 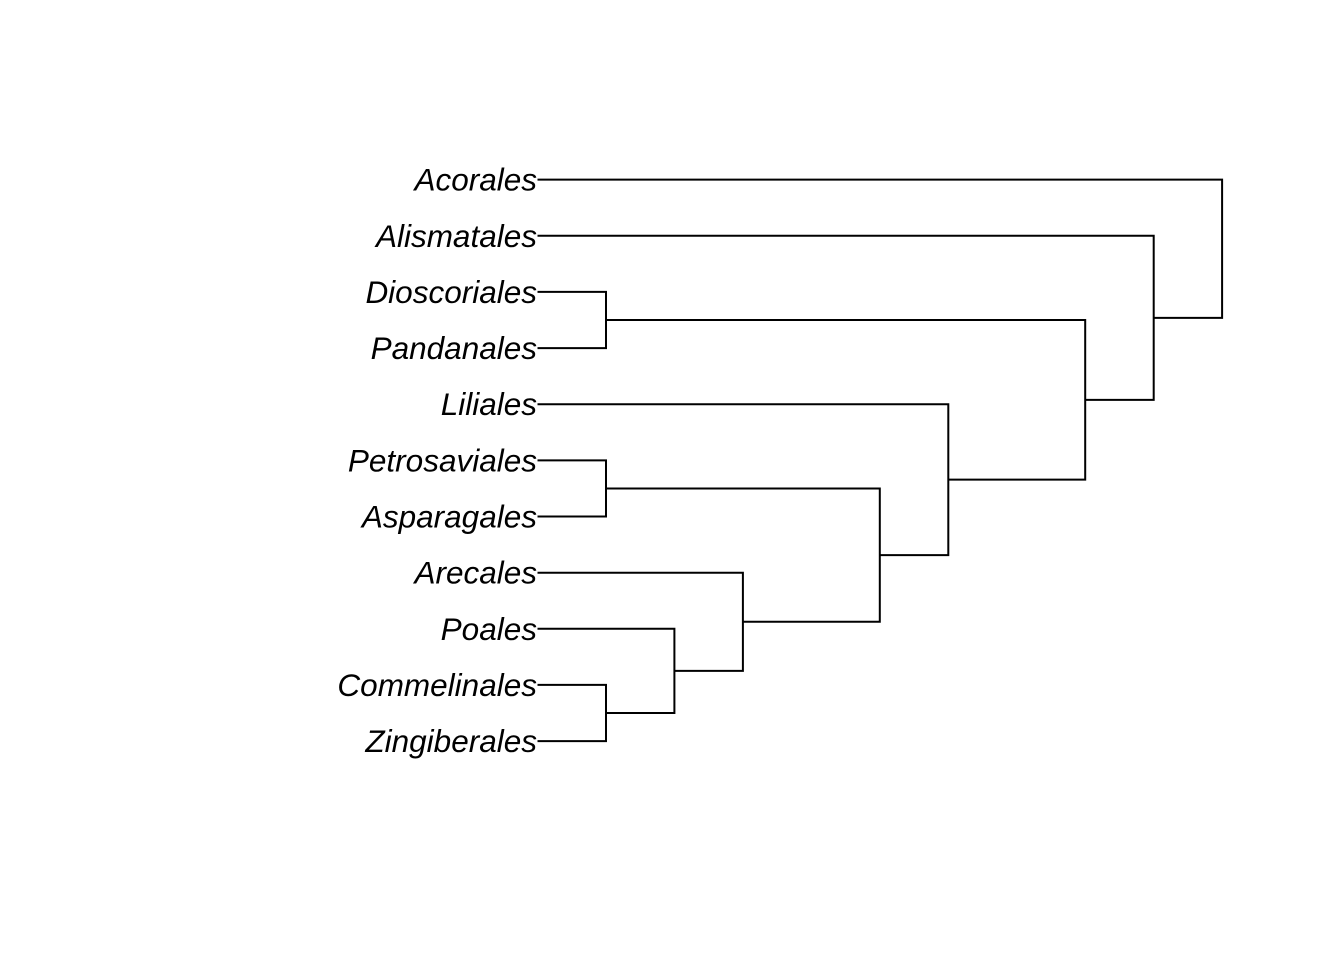 I want to click on svg-text: Liliales, so click(x=489, y=404).